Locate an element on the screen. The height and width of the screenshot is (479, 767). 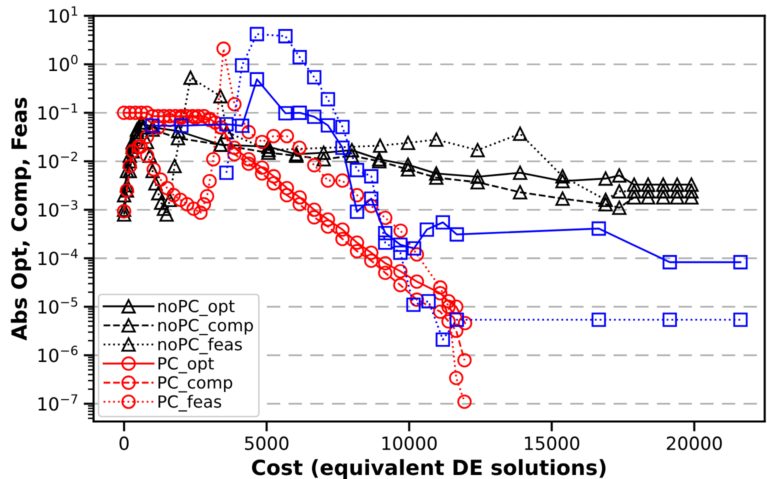
x-tick-label: 5000 is located at coordinates (266, 443).